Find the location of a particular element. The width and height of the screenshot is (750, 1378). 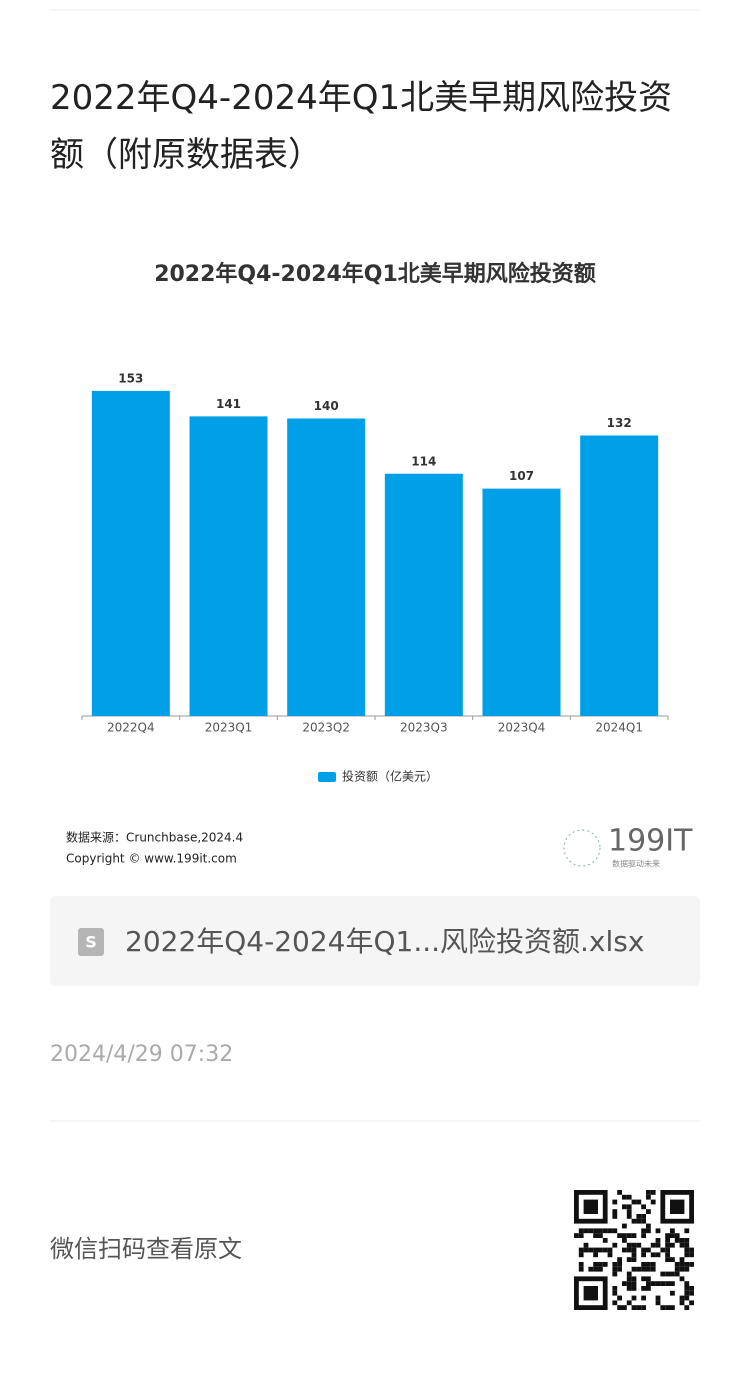

source-text: 数据来源：Crunchbase,2024.4 is located at coordinates (154, 837).